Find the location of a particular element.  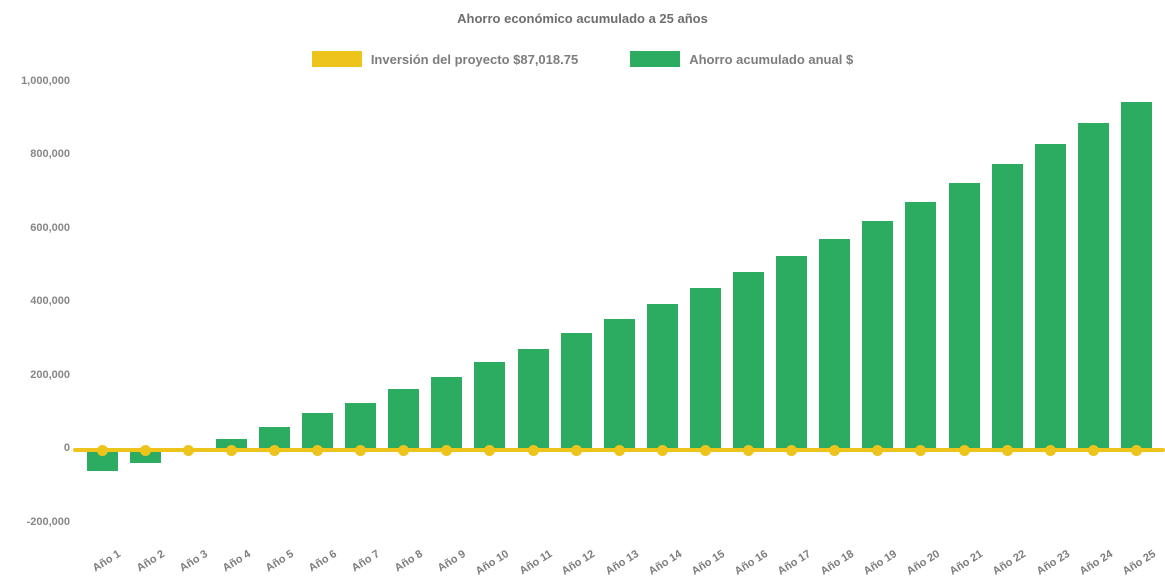

y-axis-label-600-000: 600,000 is located at coordinates (50, 227).